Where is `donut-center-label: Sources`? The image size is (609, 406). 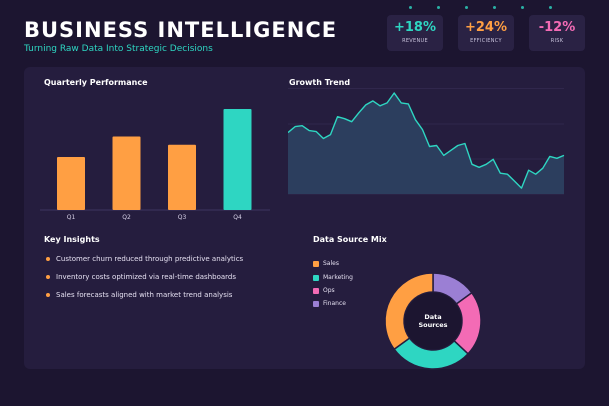
donut-center-label: Sources is located at coordinates (432, 325).